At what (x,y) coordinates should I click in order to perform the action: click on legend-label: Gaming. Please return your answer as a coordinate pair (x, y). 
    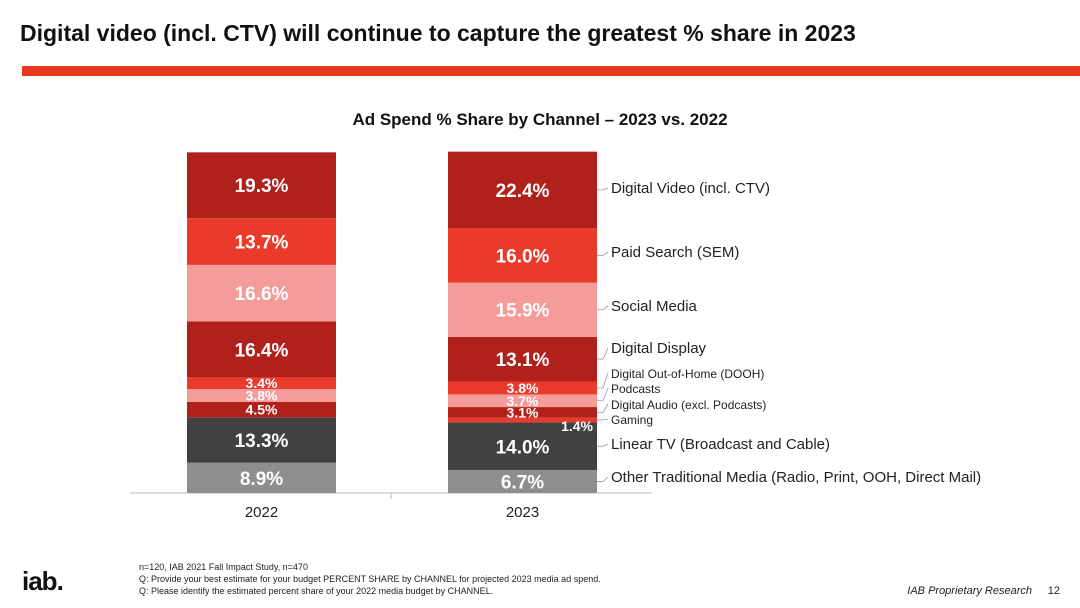
    Looking at the image, I should click on (632, 420).